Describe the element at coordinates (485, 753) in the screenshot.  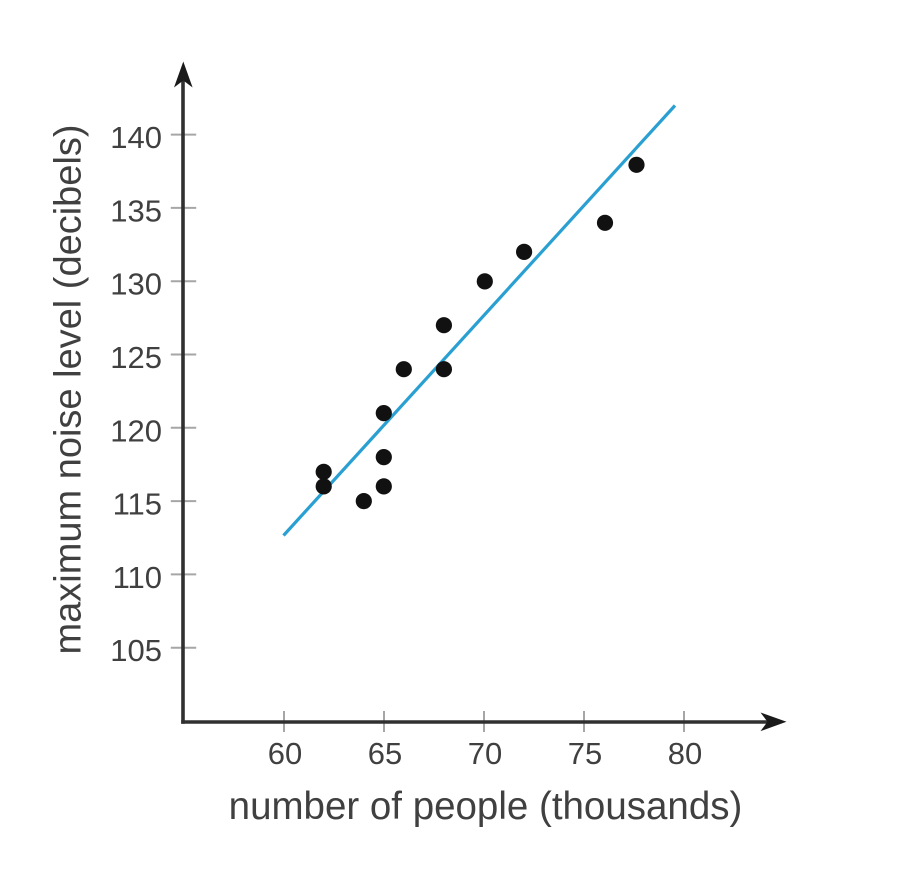
I see `svg-text: 70` at that location.